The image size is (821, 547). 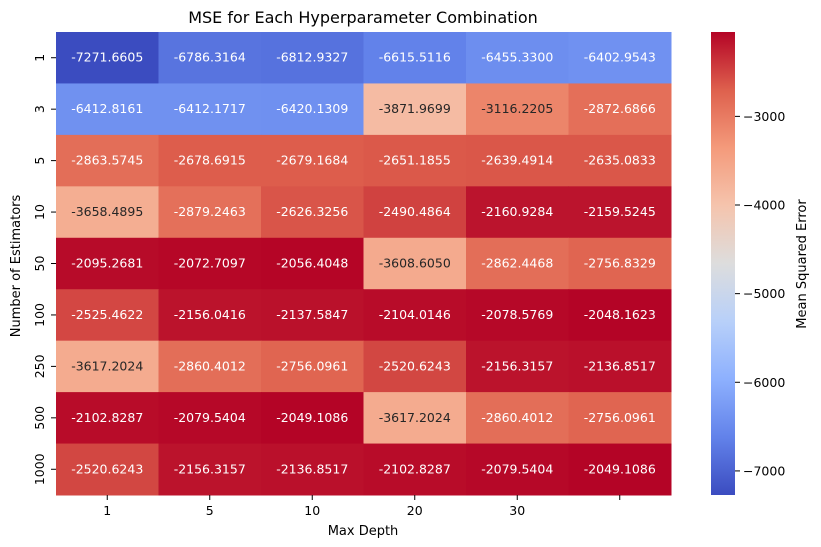 What do you see at coordinates (39, 109) in the screenshot?
I see `y-tick-label: 3` at bounding box center [39, 109].